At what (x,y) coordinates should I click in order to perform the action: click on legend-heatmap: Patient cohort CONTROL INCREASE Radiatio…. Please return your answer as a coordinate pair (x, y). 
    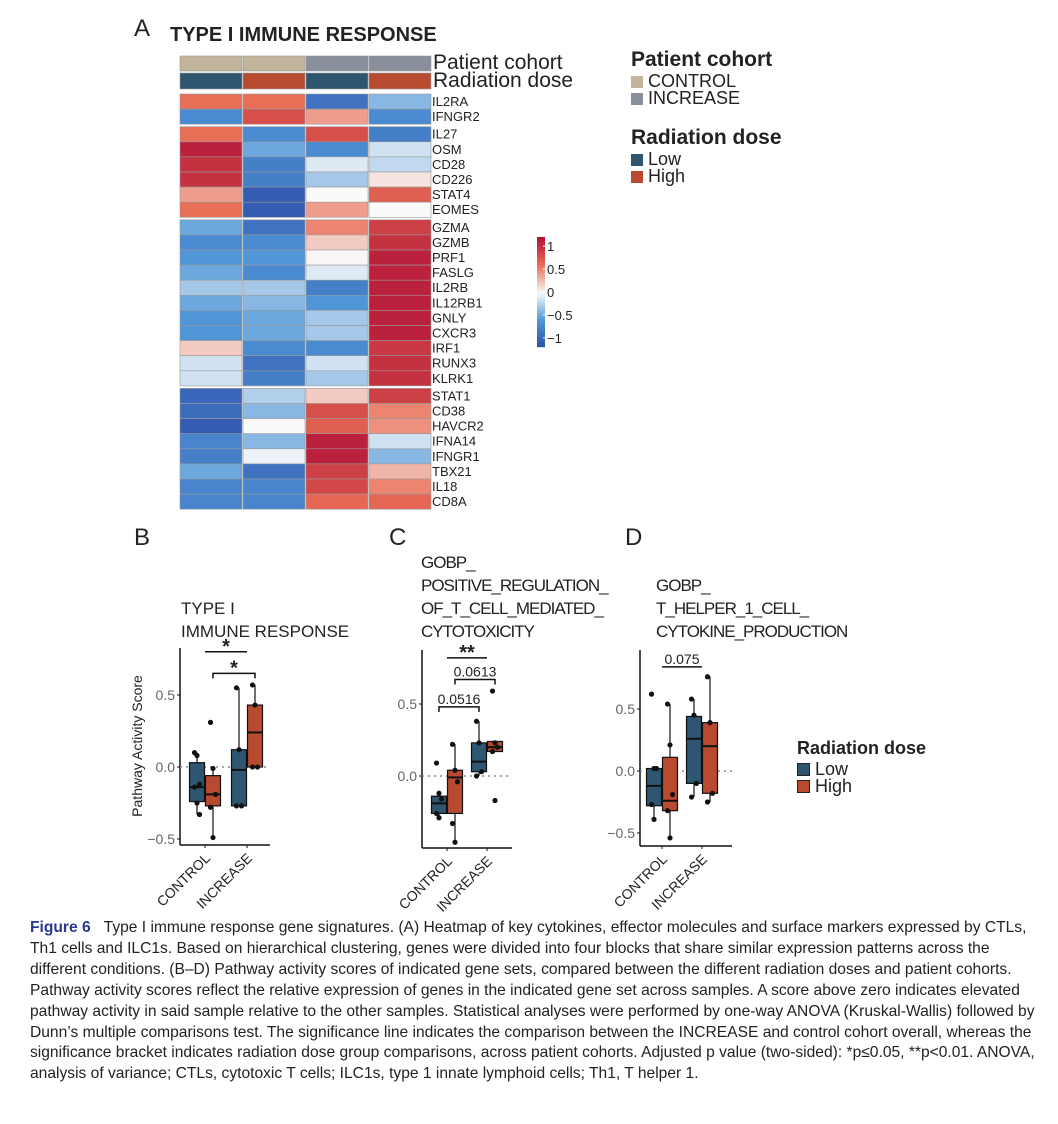
    Looking at the image, I should click on (706, 116).